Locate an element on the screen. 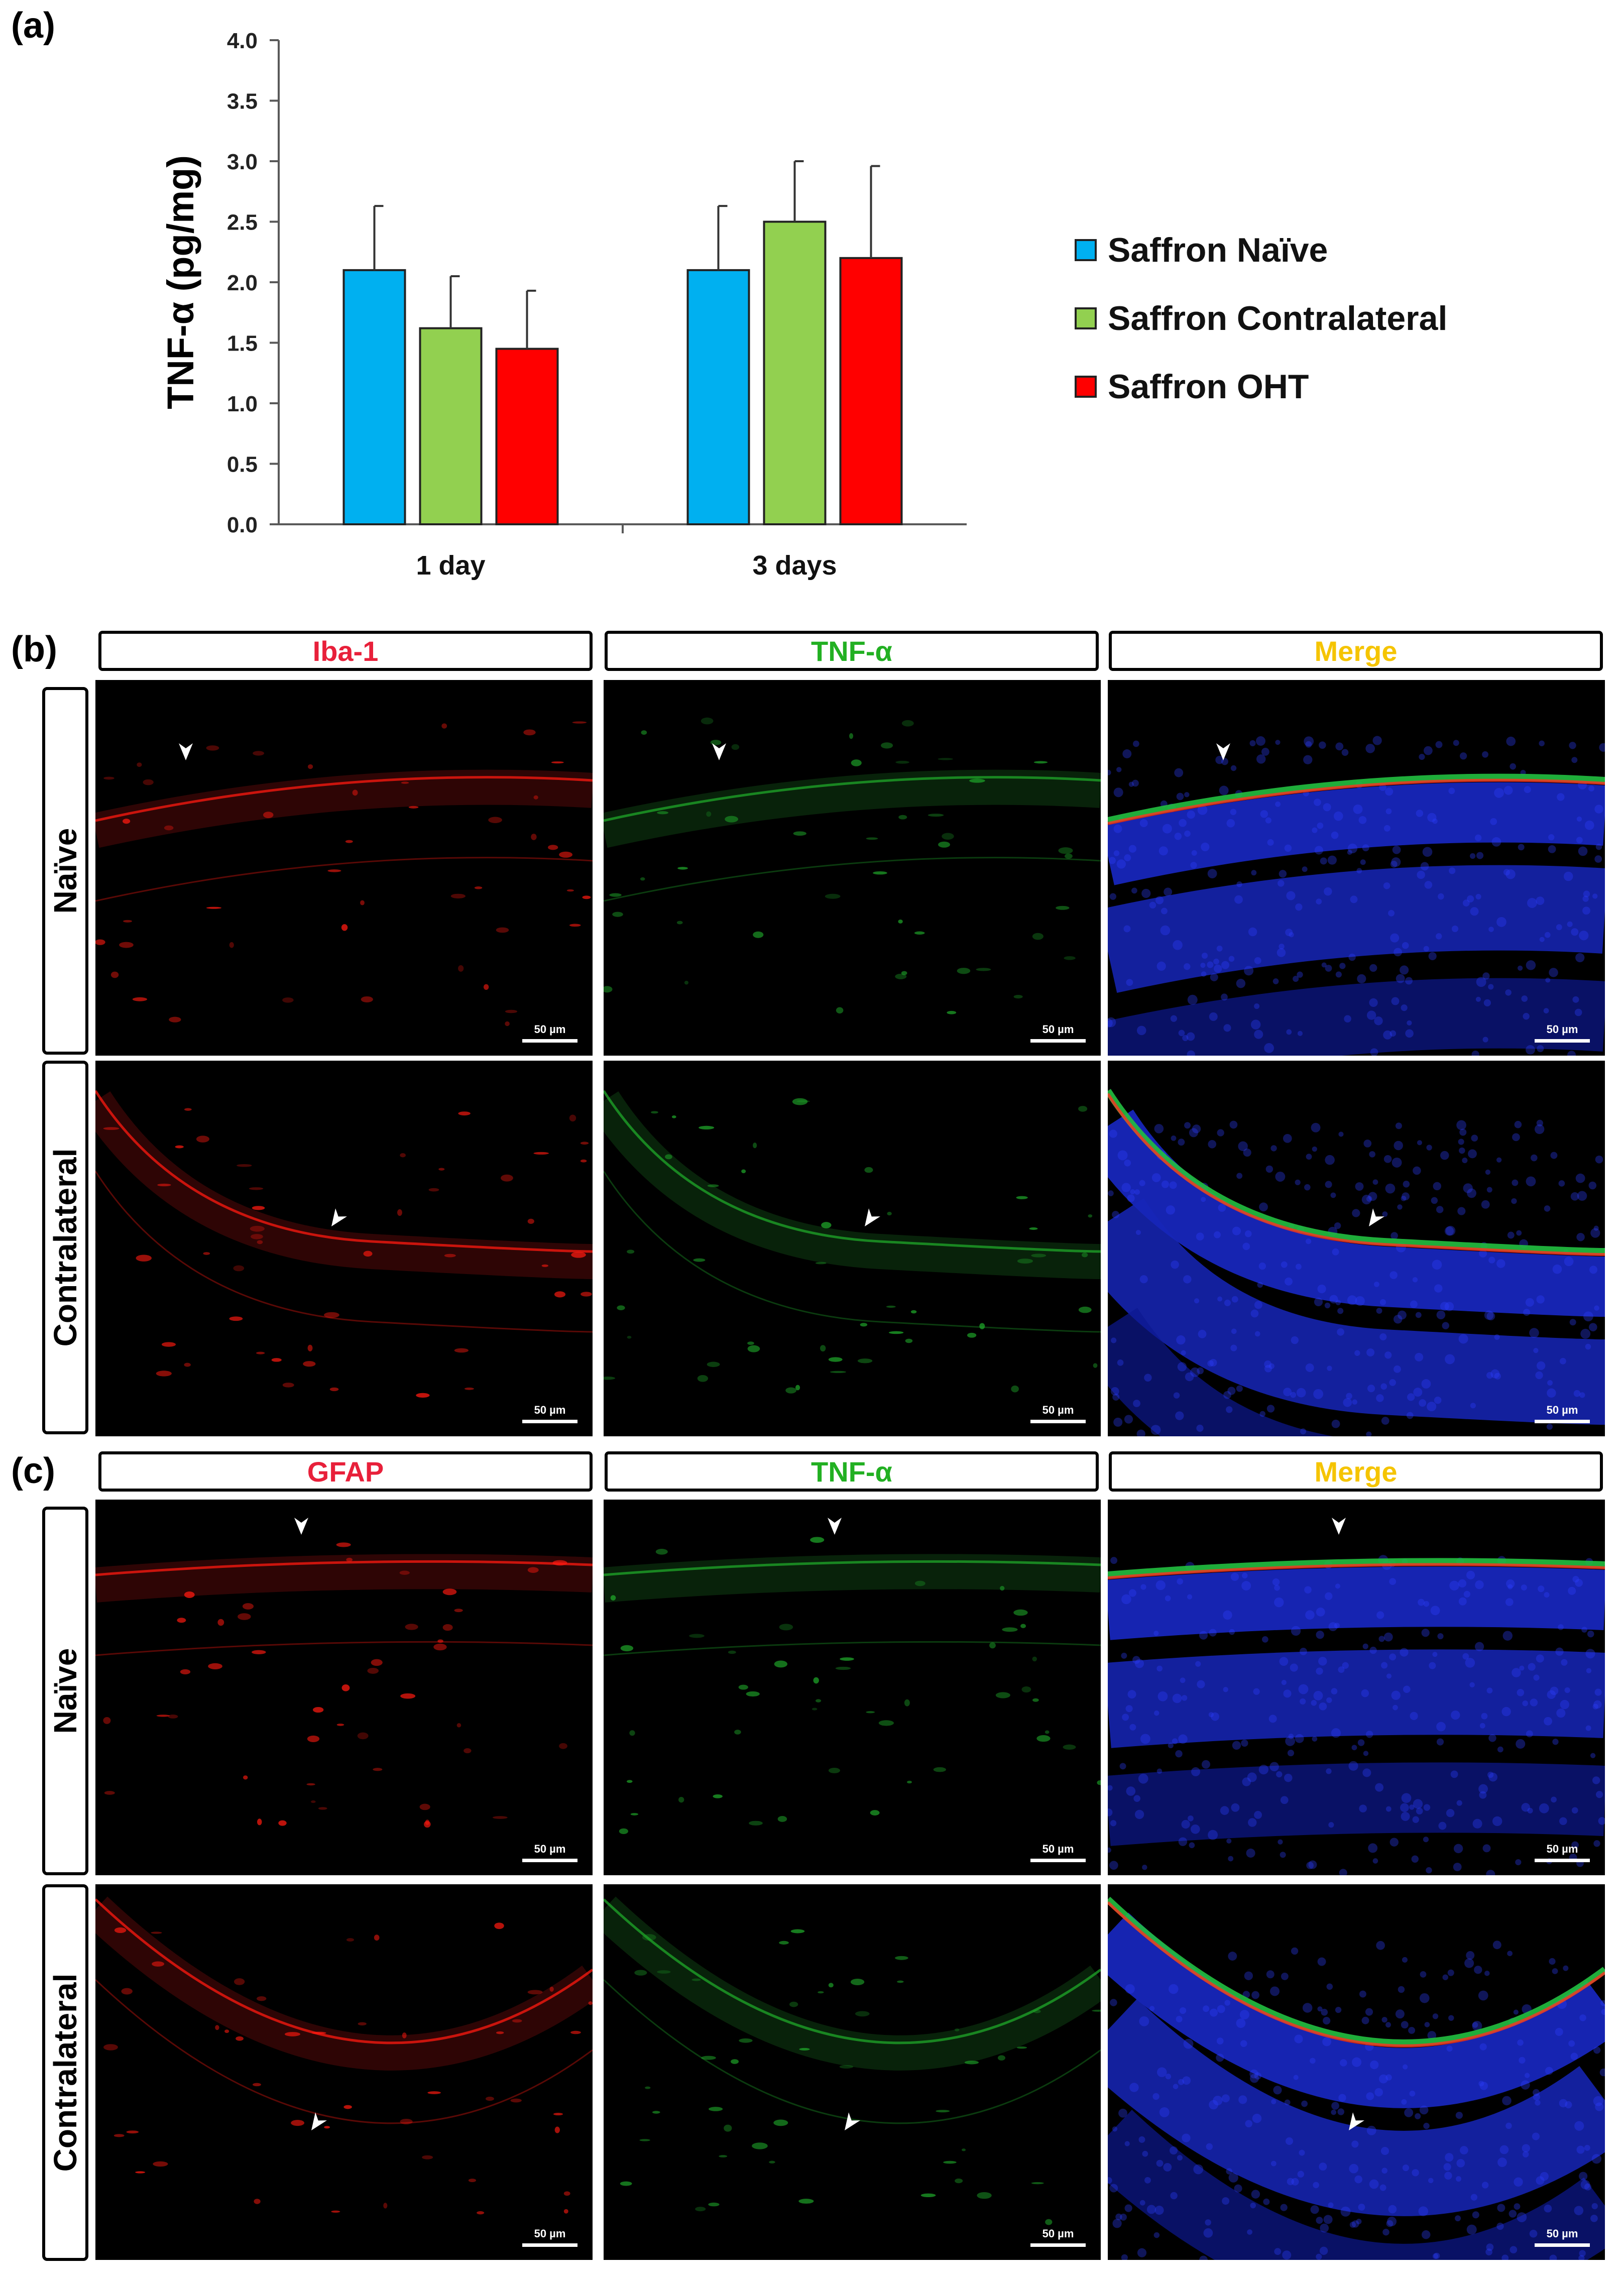  b-contralateral-merge-image: 50 µm is located at coordinates (1356, 1248).